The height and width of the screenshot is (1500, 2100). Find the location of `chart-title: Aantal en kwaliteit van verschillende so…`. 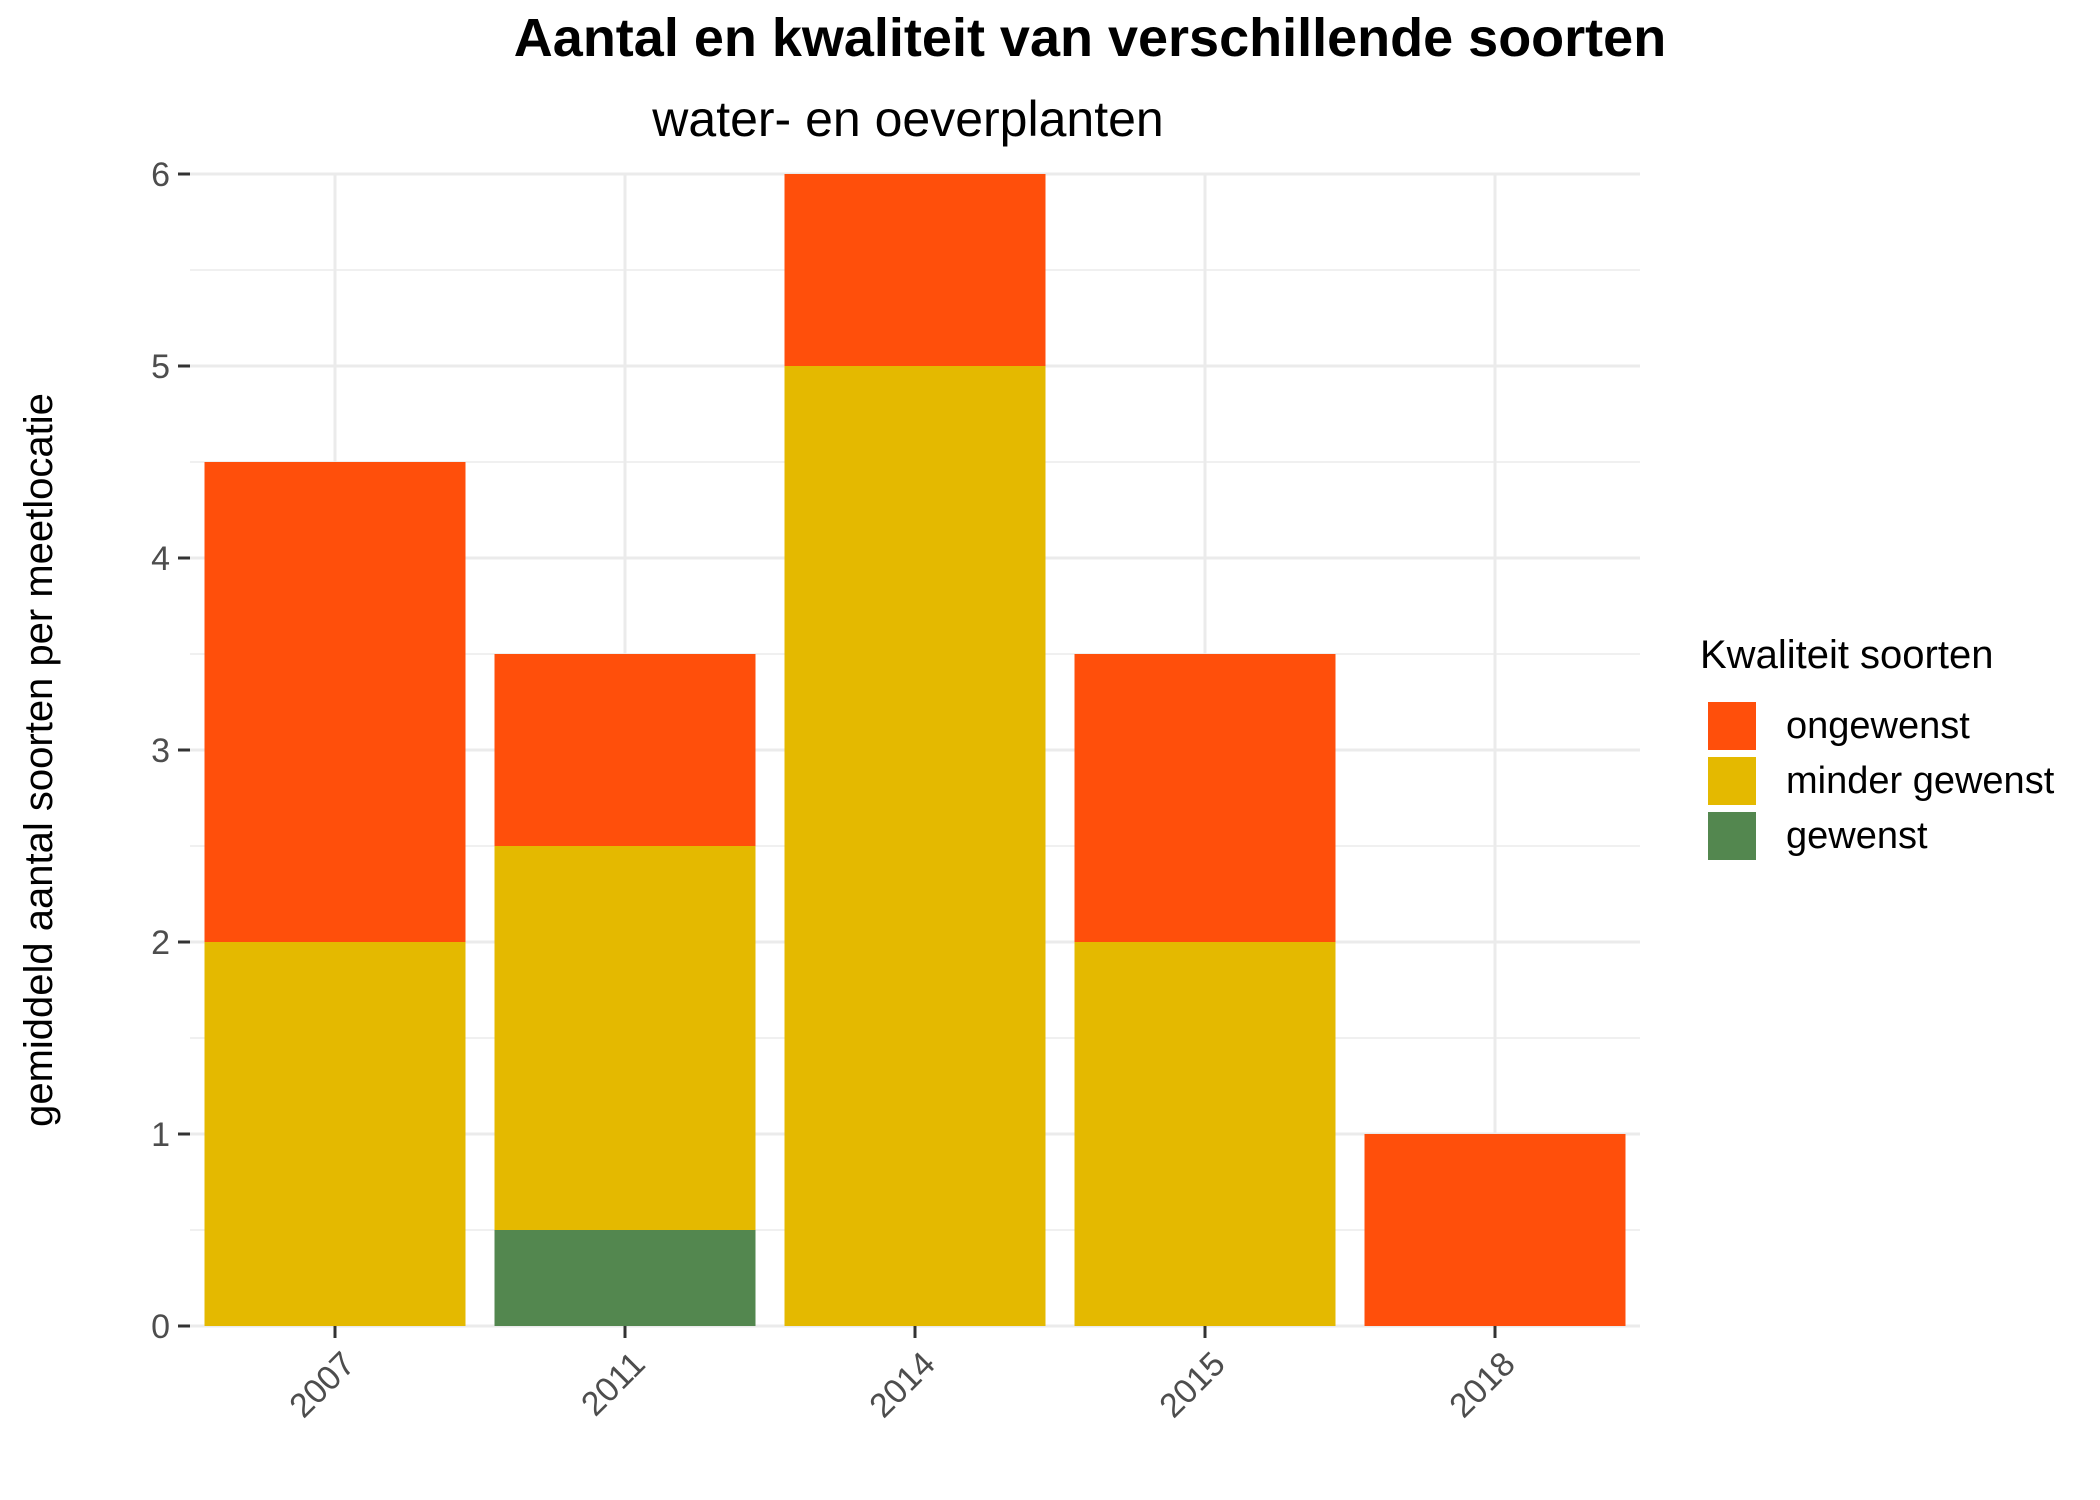

chart-title: Aantal en kwaliteit van verschillende so… is located at coordinates (1090, 38).